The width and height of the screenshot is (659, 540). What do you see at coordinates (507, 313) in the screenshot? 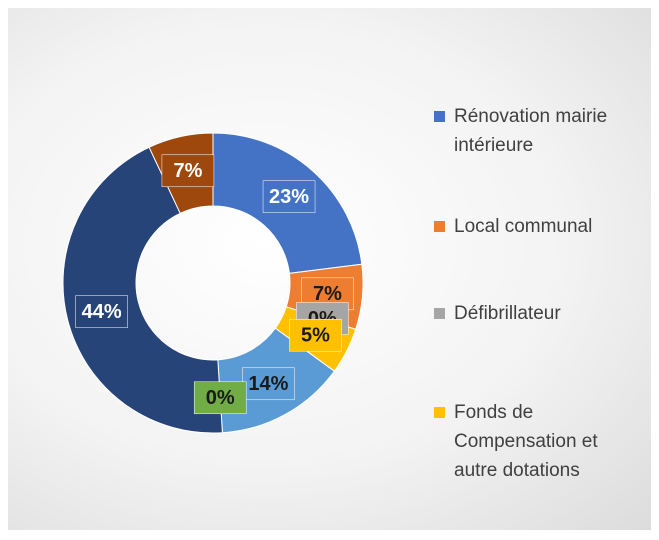
I see `legend-label: Défibrillateur` at bounding box center [507, 313].